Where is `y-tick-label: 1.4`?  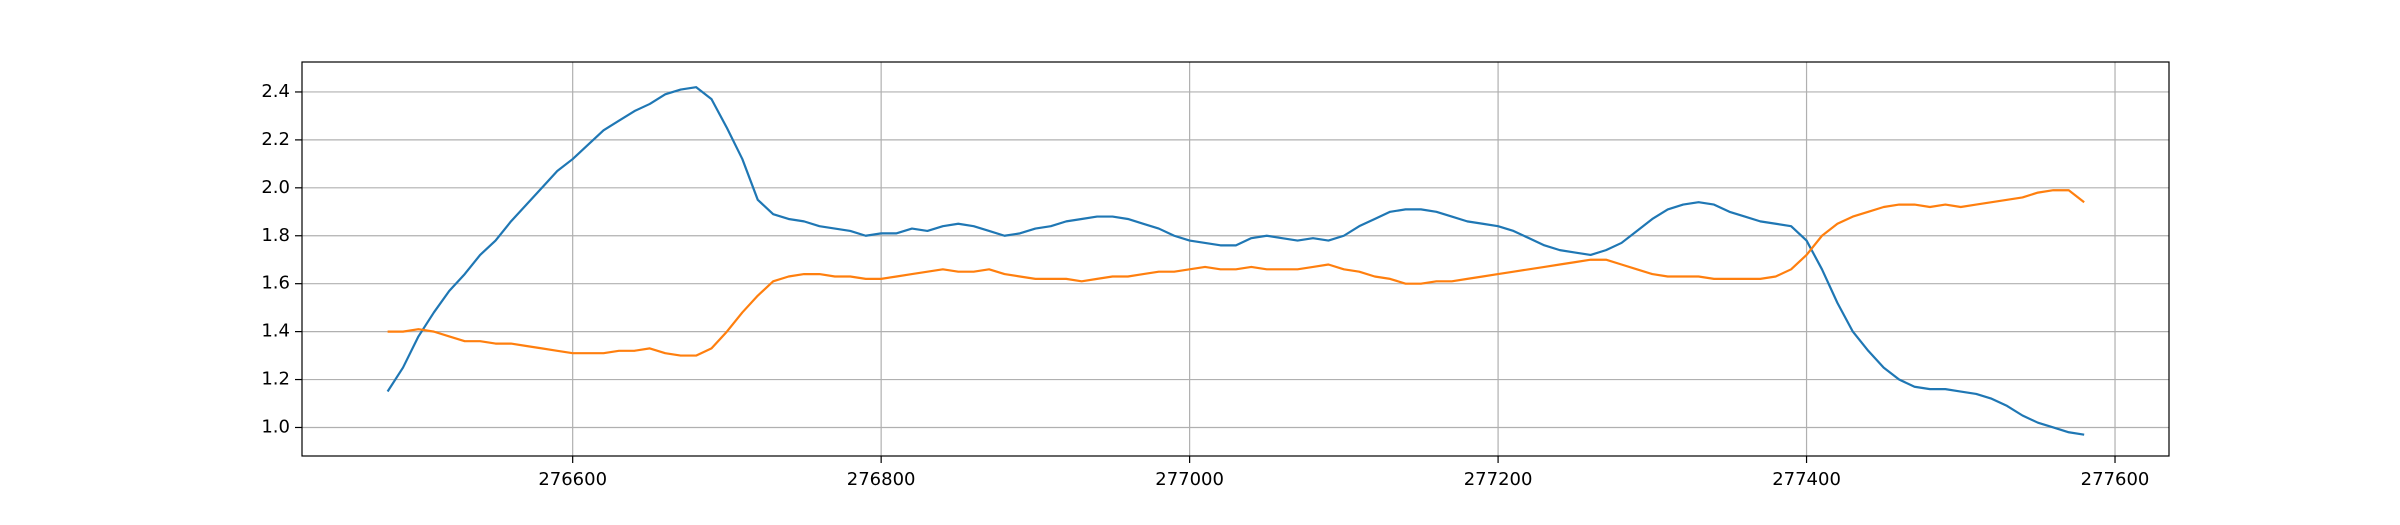
y-tick-label: 1.4 is located at coordinates (275, 331).